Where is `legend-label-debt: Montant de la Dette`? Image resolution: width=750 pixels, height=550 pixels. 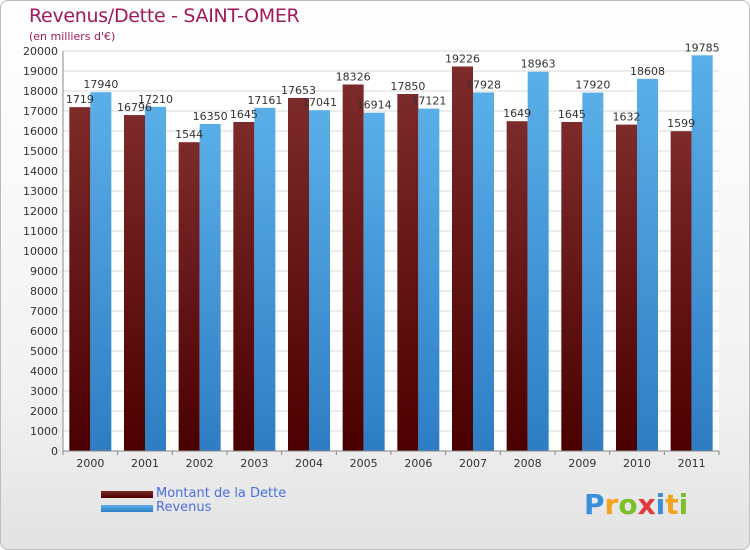
legend-label-debt: Montant de la Dette is located at coordinates (221, 493).